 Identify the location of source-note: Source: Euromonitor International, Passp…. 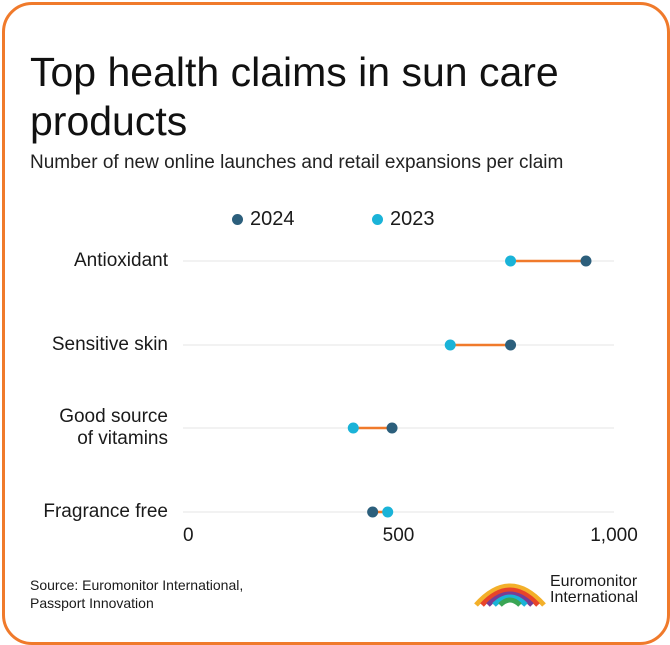
(137, 594).